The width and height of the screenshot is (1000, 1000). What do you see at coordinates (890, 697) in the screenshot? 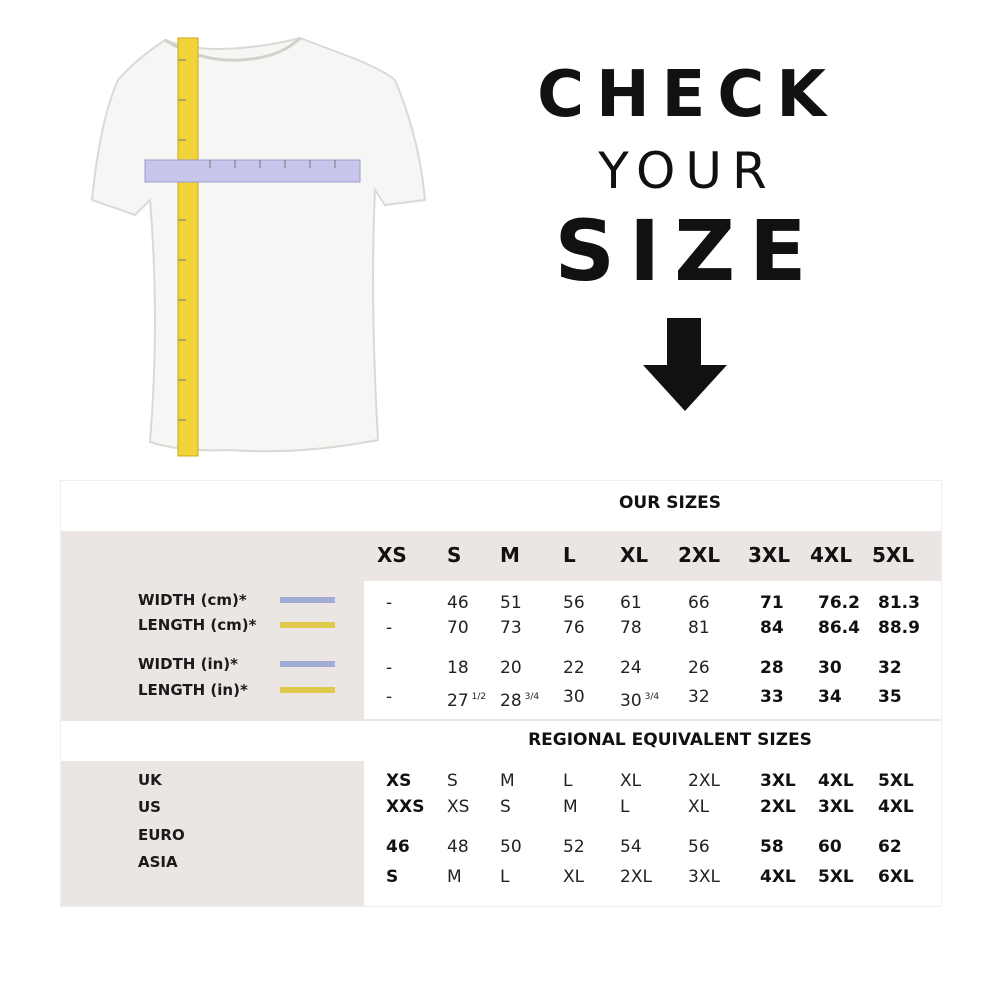
I see `measurement-value: 35` at bounding box center [890, 697].